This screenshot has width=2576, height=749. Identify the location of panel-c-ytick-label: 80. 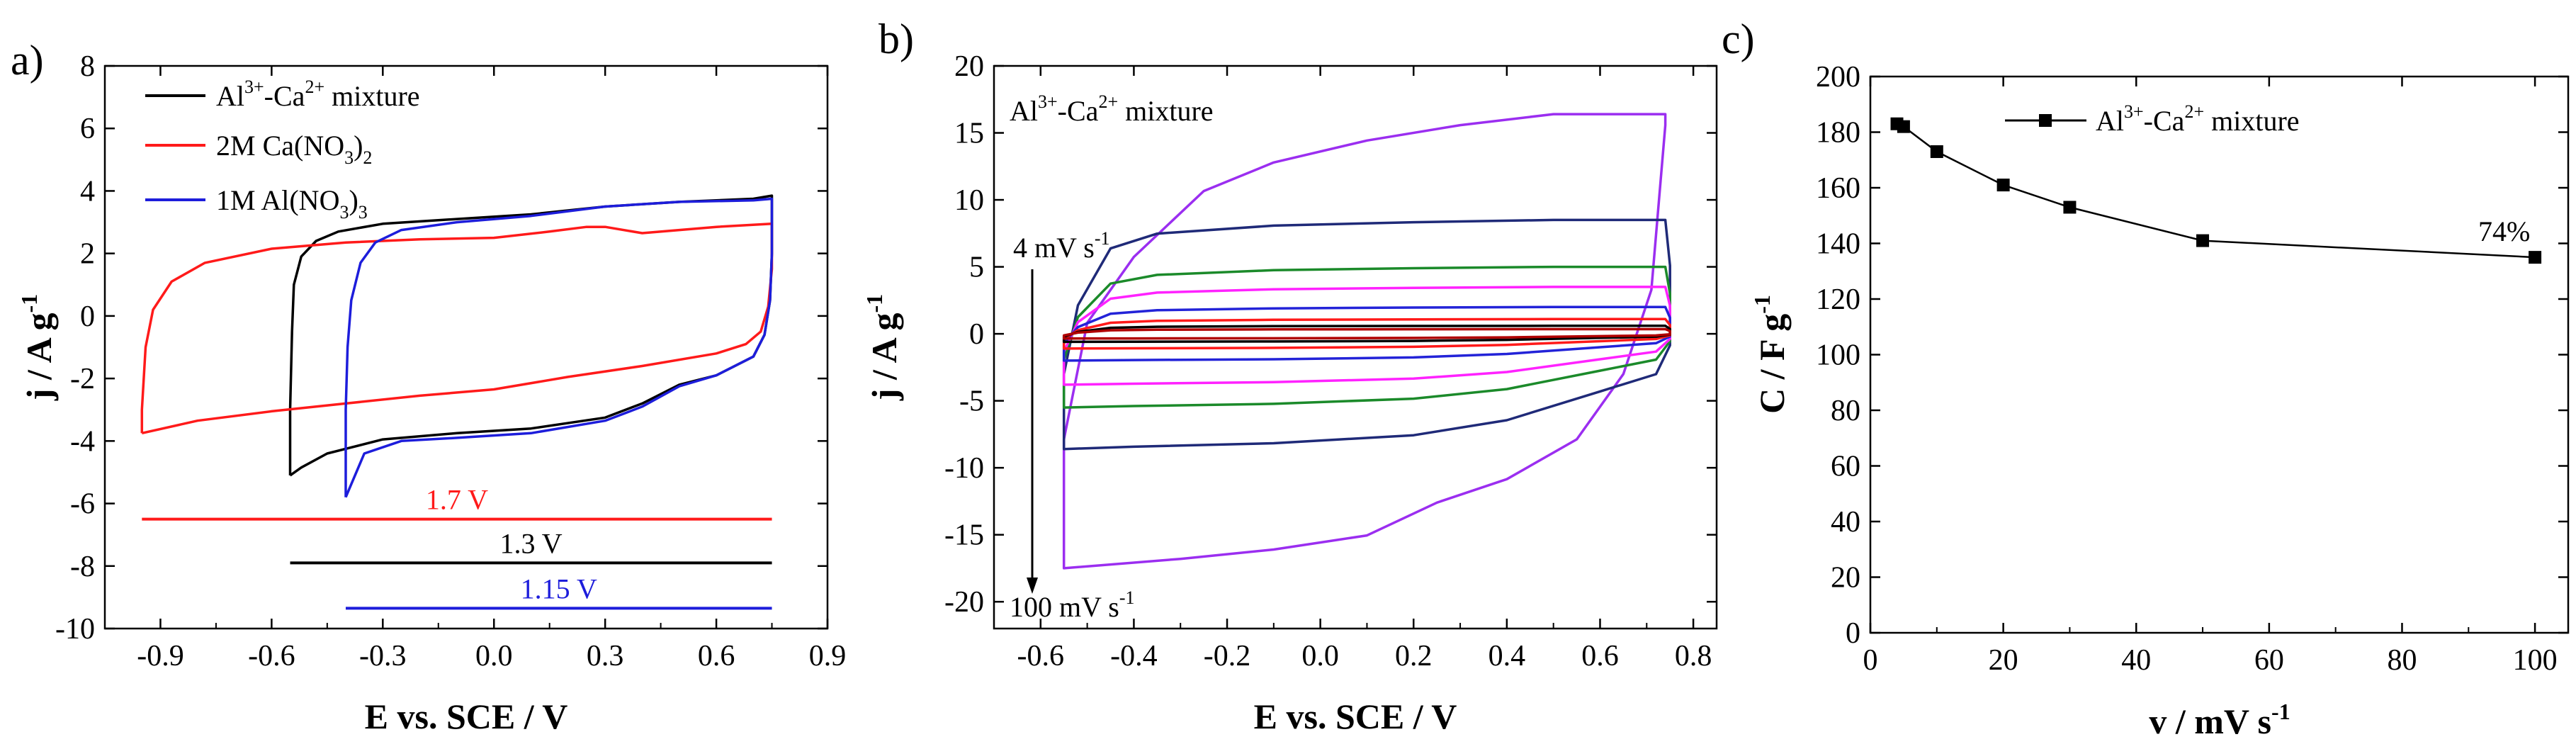
(1845, 411).